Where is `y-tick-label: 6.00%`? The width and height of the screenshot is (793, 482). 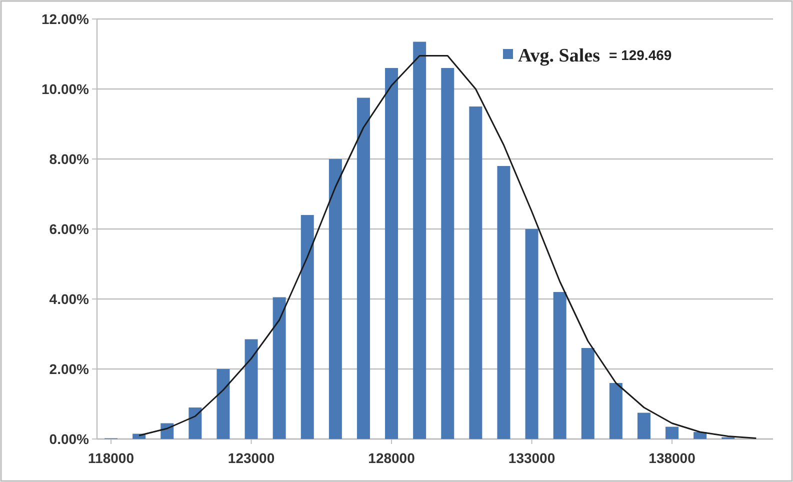
y-tick-label: 6.00% is located at coordinates (69, 228).